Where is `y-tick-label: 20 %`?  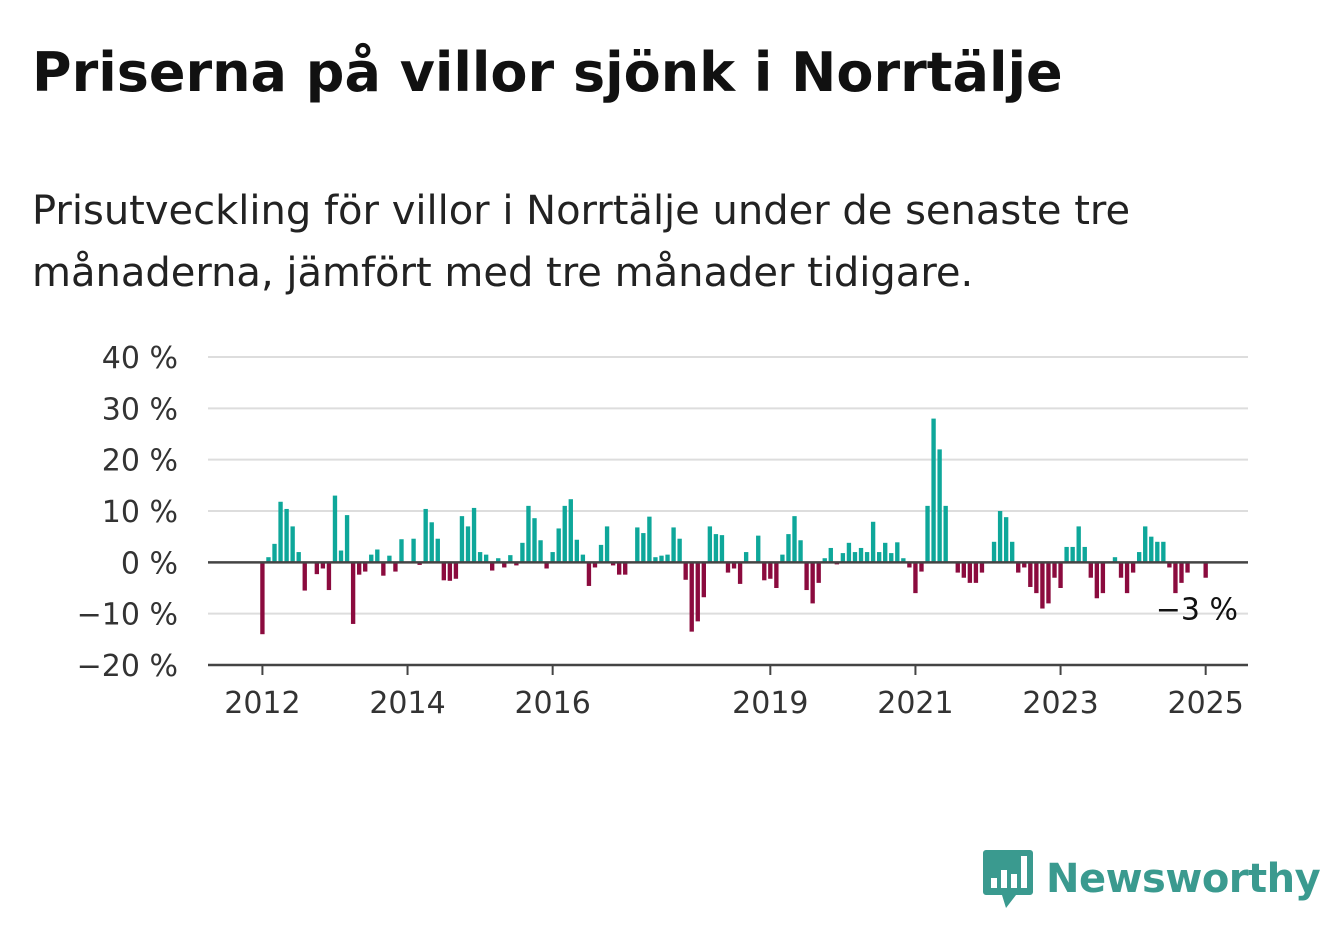
y-tick-label: 20 % is located at coordinates (140, 461).